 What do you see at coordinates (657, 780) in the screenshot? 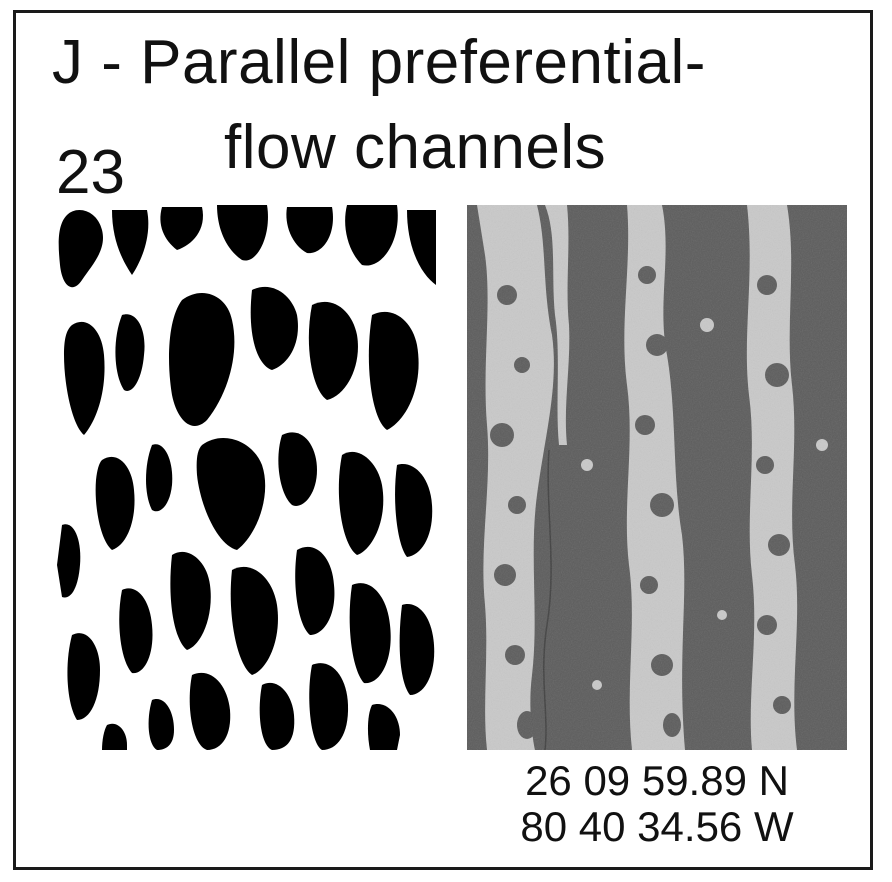
I see `latitude-text: 26 09 59.89 N` at bounding box center [657, 780].